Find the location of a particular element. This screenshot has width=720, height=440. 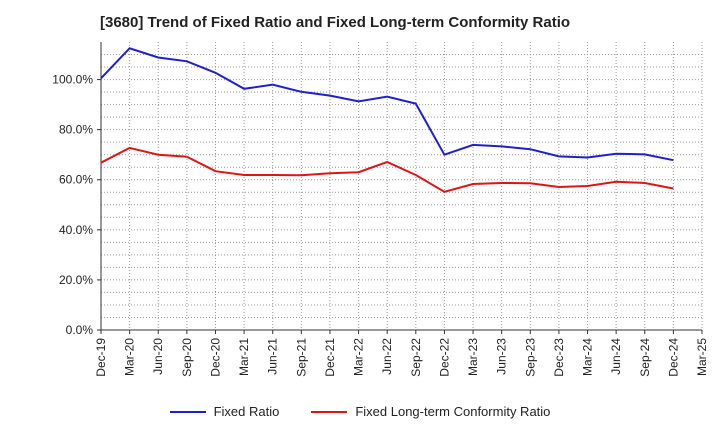

y-tick-label: 0.0% is located at coordinates (80, 330).